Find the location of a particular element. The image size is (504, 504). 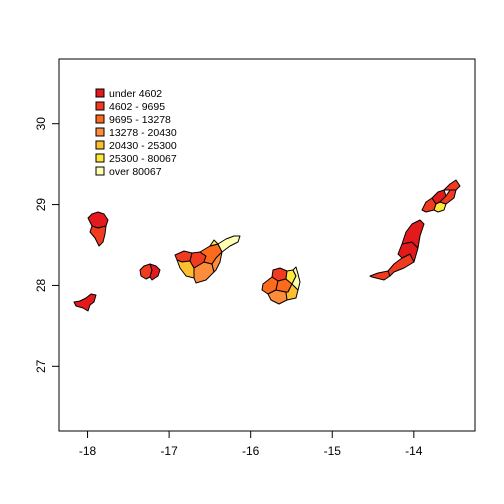

y-tick-label: 27 is located at coordinates (41, 366).